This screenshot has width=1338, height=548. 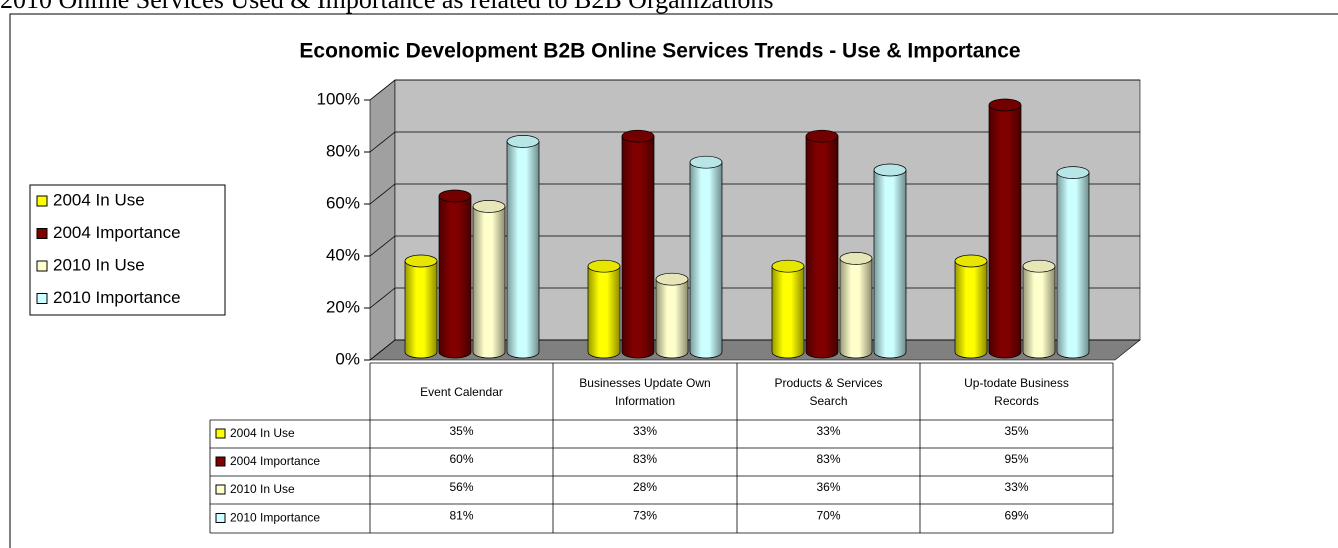 What do you see at coordinates (461, 487) in the screenshot?
I see `table-value: 56%` at bounding box center [461, 487].